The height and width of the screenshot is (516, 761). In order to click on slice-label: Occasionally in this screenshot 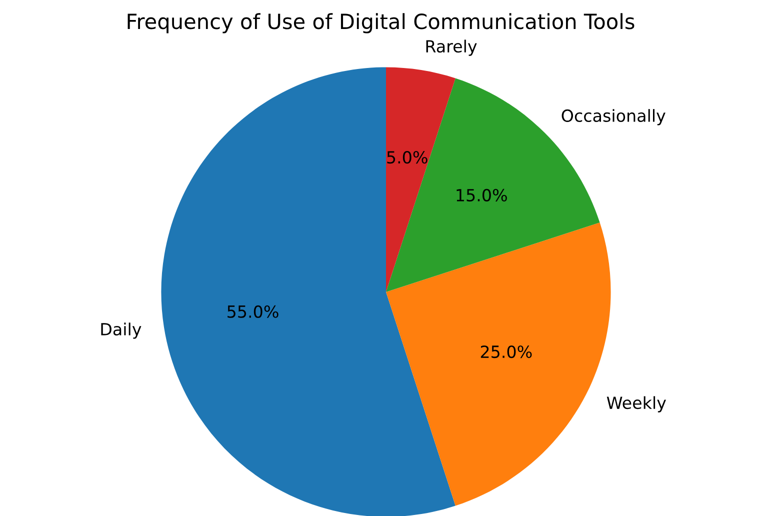, I will do `click(614, 117)`.